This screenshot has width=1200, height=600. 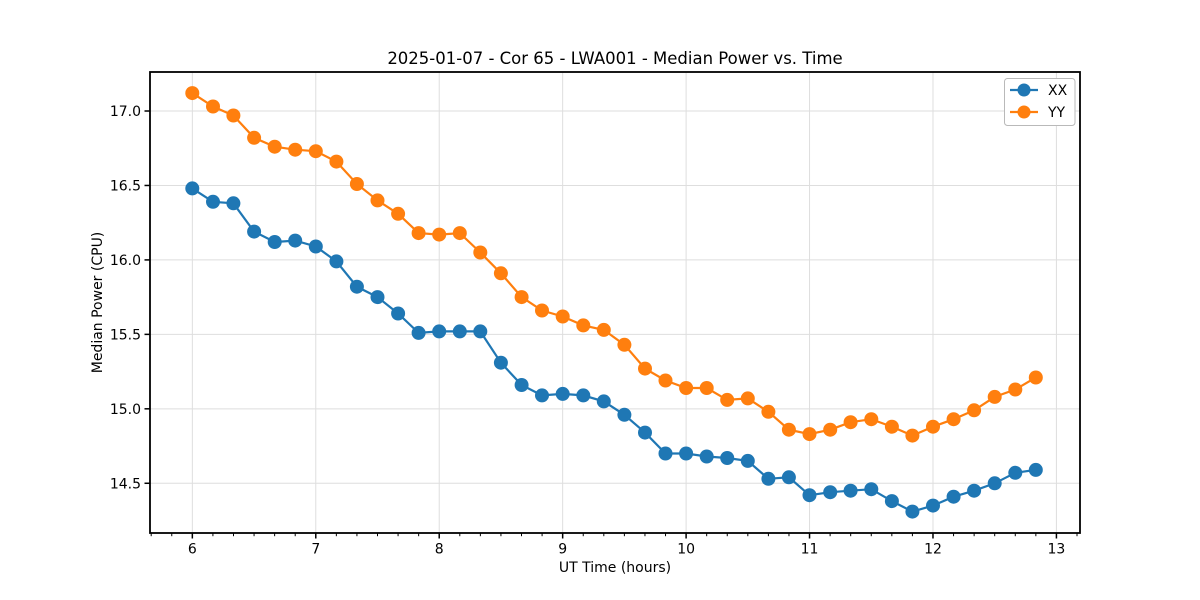 I want to click on x-tick-label: 8, so click(x=439, y=550).